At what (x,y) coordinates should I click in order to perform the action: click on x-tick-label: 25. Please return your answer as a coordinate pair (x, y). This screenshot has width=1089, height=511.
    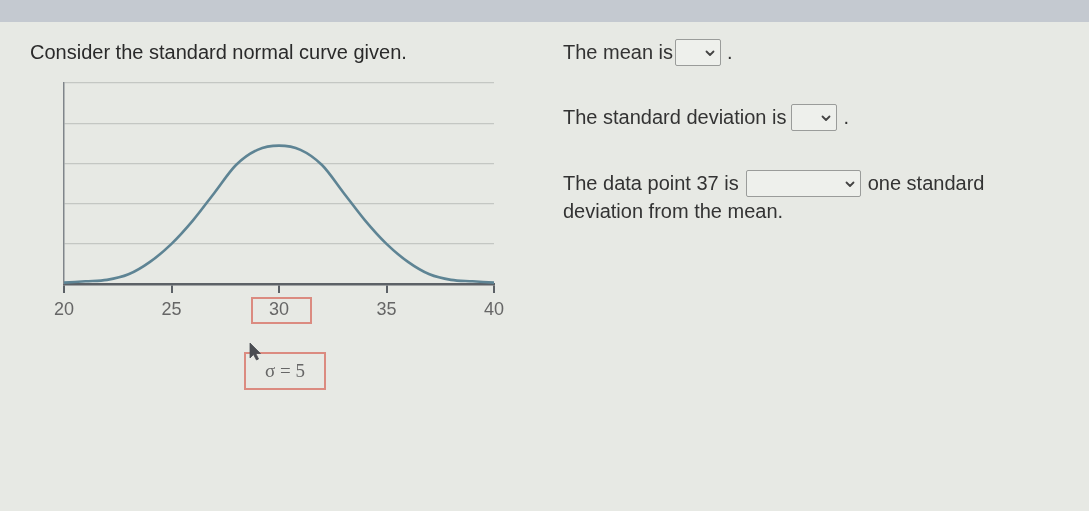
    Looking at the image, I should click on (171, 308).